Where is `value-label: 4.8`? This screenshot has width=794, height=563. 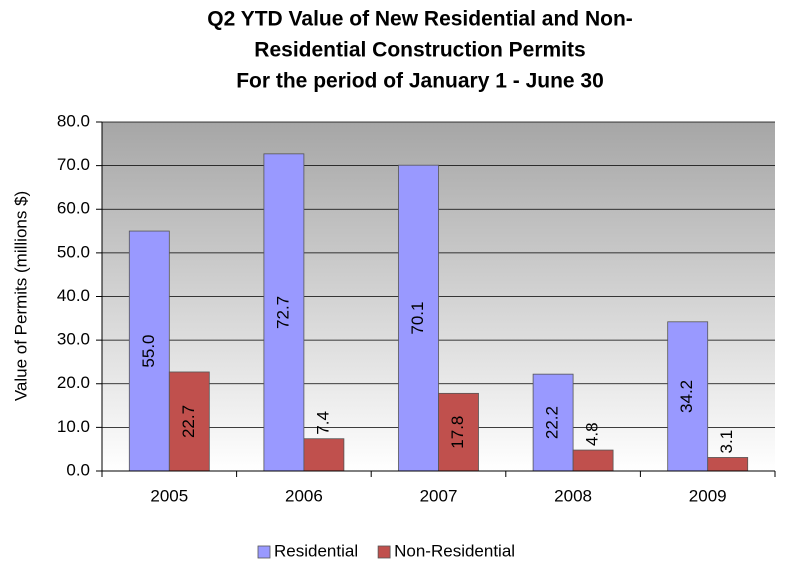 value-label: 4.8 is located at coordinates (592, 434).